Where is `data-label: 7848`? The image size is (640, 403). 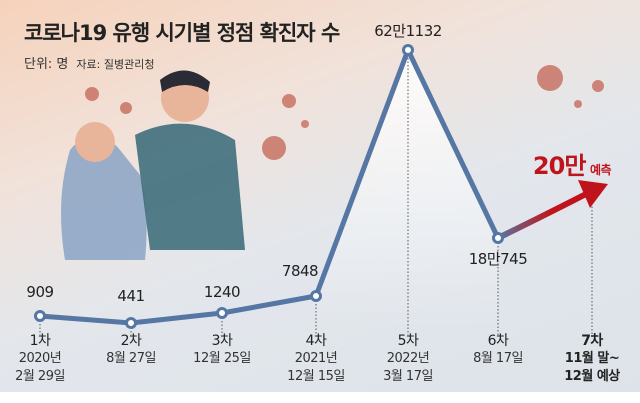 data-label: 7848 is located at coordinates (300, 271).